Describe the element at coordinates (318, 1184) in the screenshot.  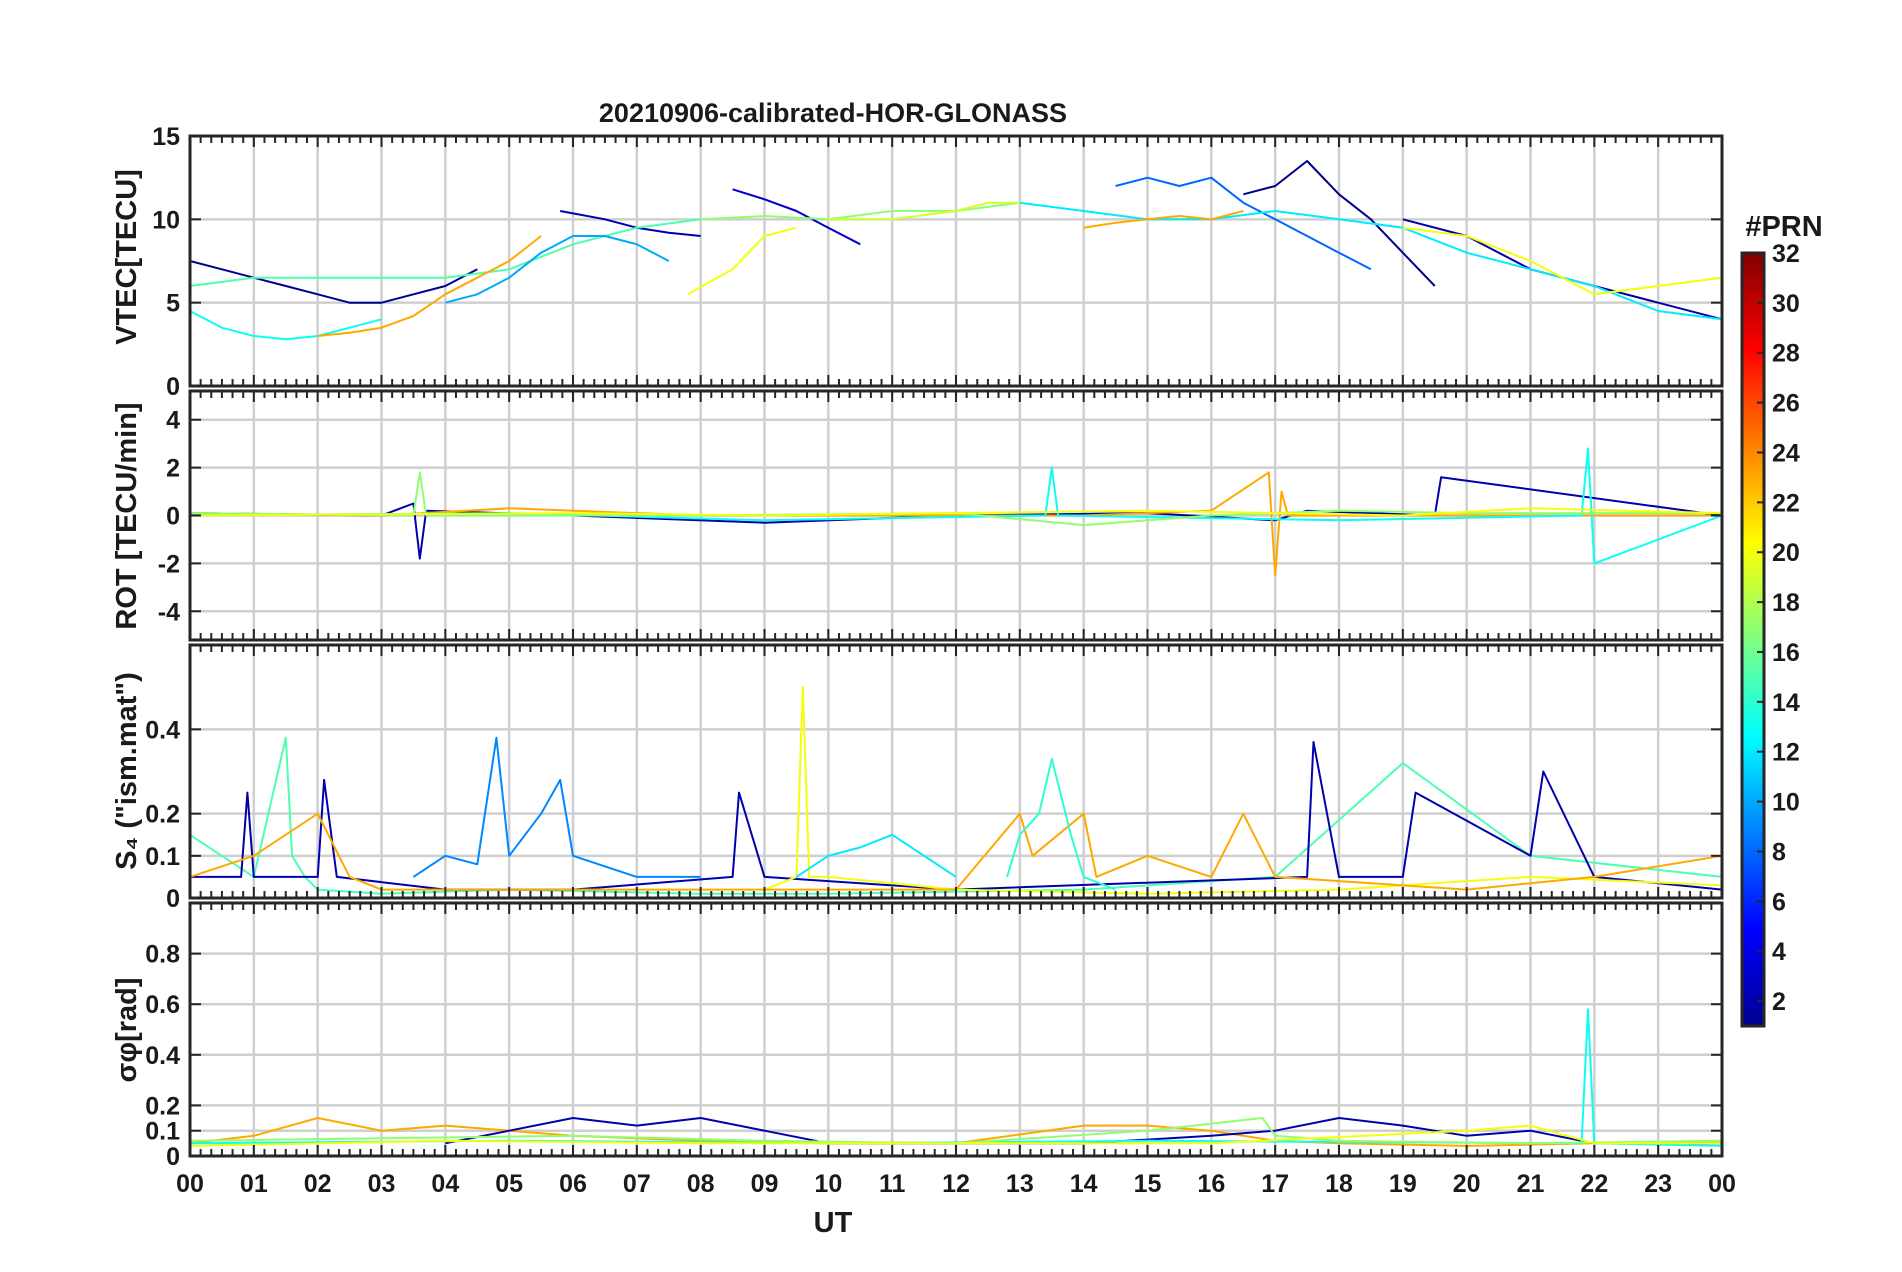
I see `x-tick-label: 02` at that location.